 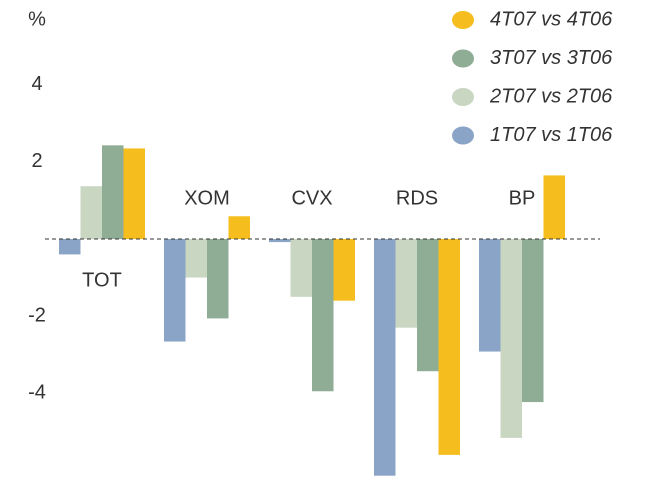 I want to click on legend-label: 2T07 vs 2T06, so click(x=551, y=96).